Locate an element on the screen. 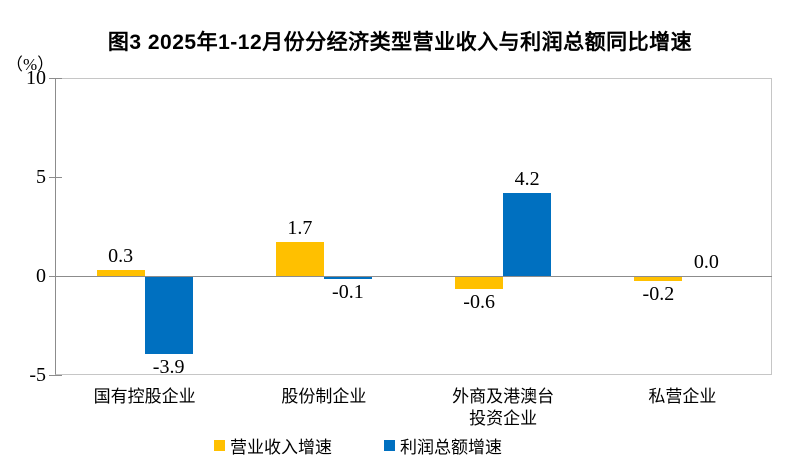 This screenshot has height=464, width=800. y-axis-tick-label: 0 is located at coordinates (41, 276).